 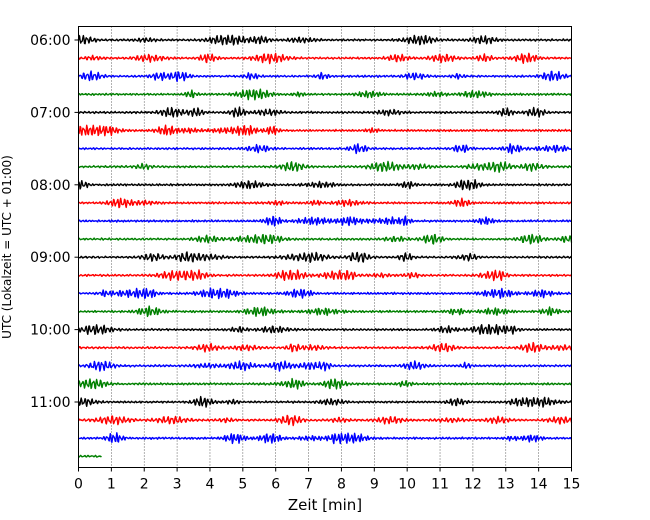 What do you see at coordinates (50, 113) in the screenshot?
I see `y-tick-label: 07:00` at bounding box center [50, 113].